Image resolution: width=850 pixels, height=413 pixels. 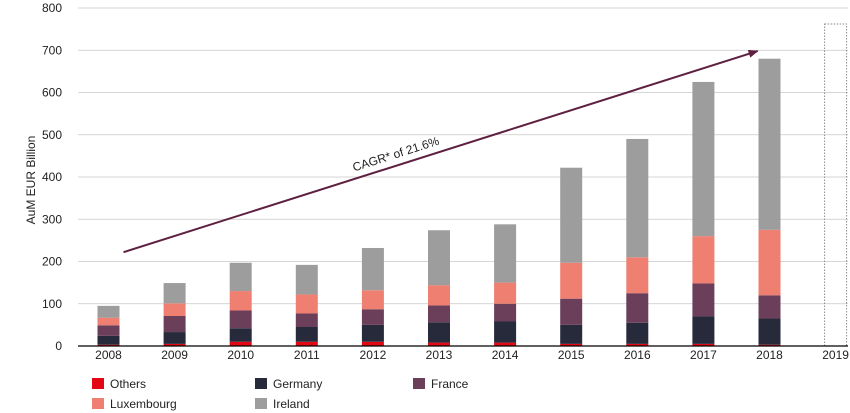 I want to click on bar-segment-france-2018, so click(x=769, y=307).